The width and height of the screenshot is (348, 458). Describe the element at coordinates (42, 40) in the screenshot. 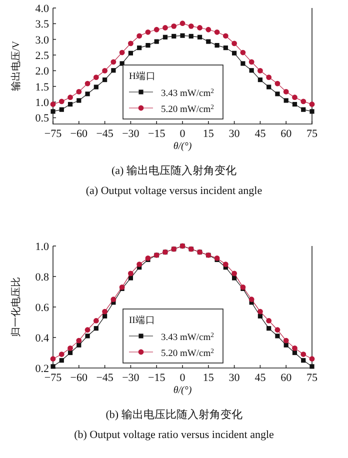

I see `y-tick-label: 3.0` at that location.